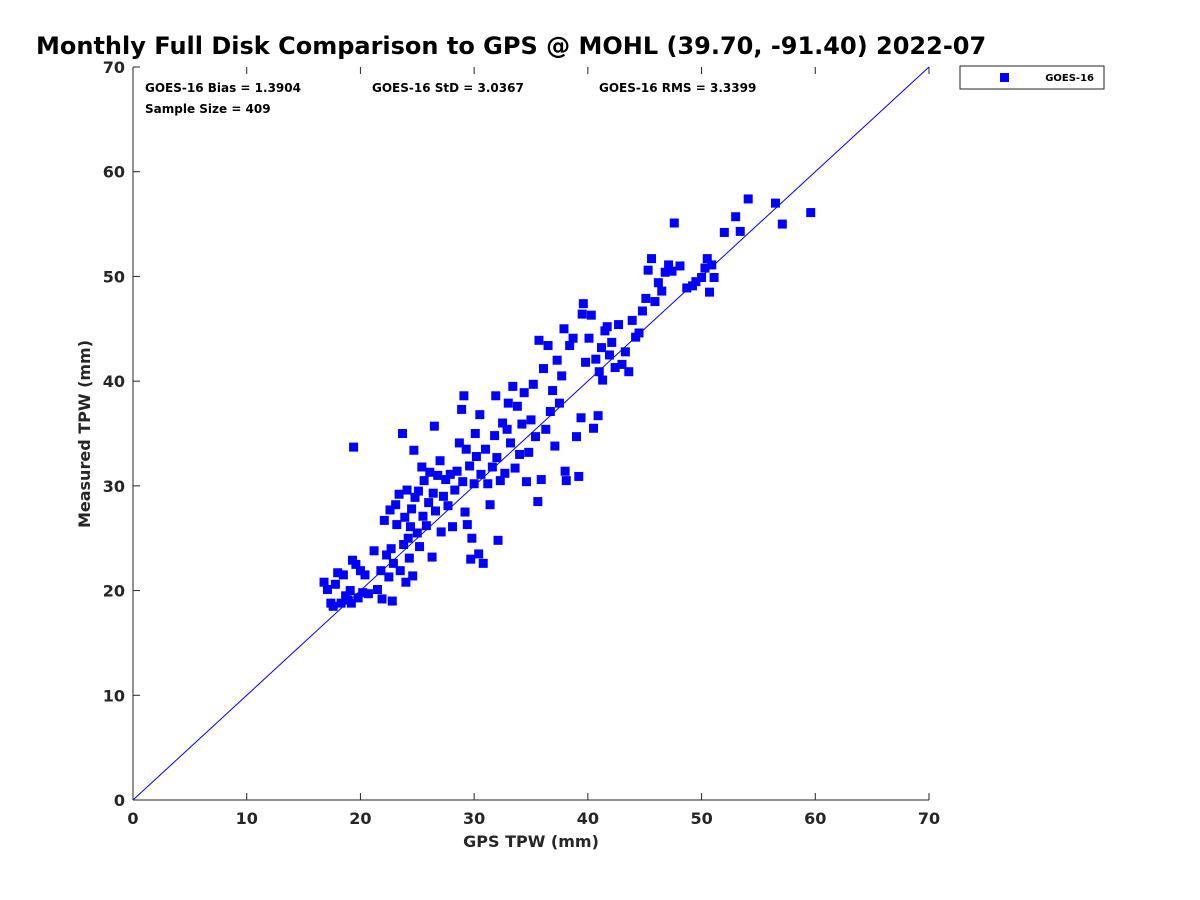  What do you see at coordinates (1004, 77) in the screenshot?
I see `legend-marker` at bounding box center [1004, 77].